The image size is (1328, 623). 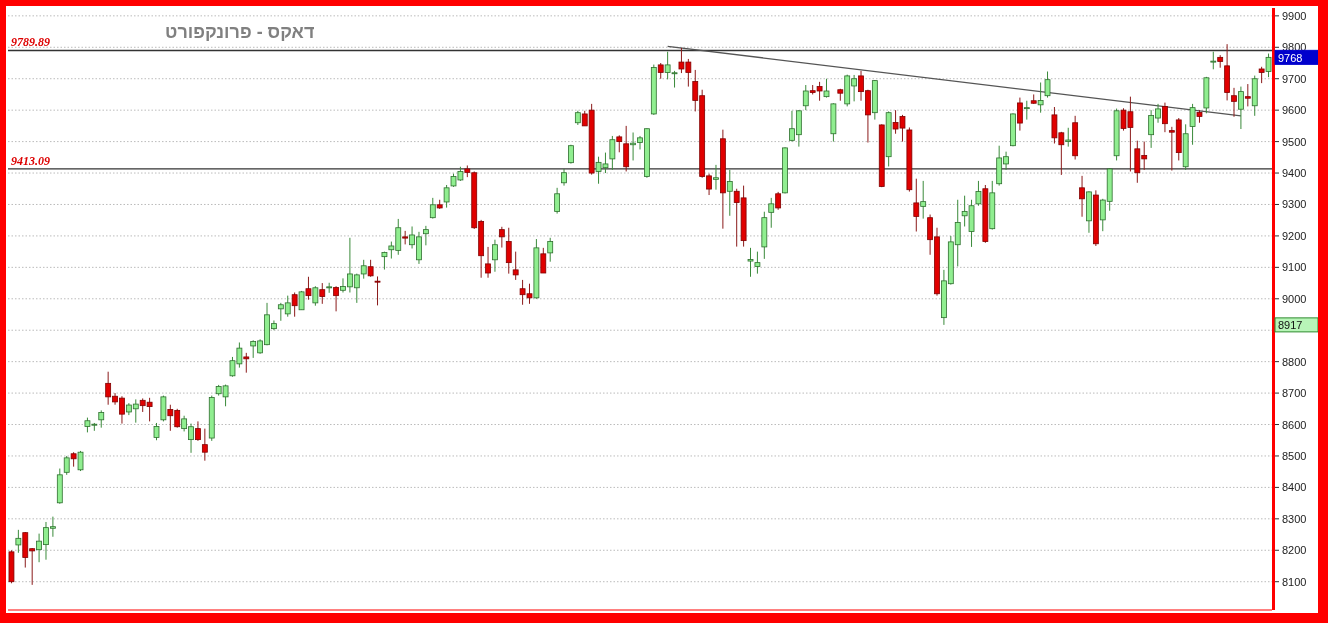 What do you see at coordinates (1294, 424) in the screenshot?
I see `y-tick-label: 8600` at bounding box center [1294, 424].